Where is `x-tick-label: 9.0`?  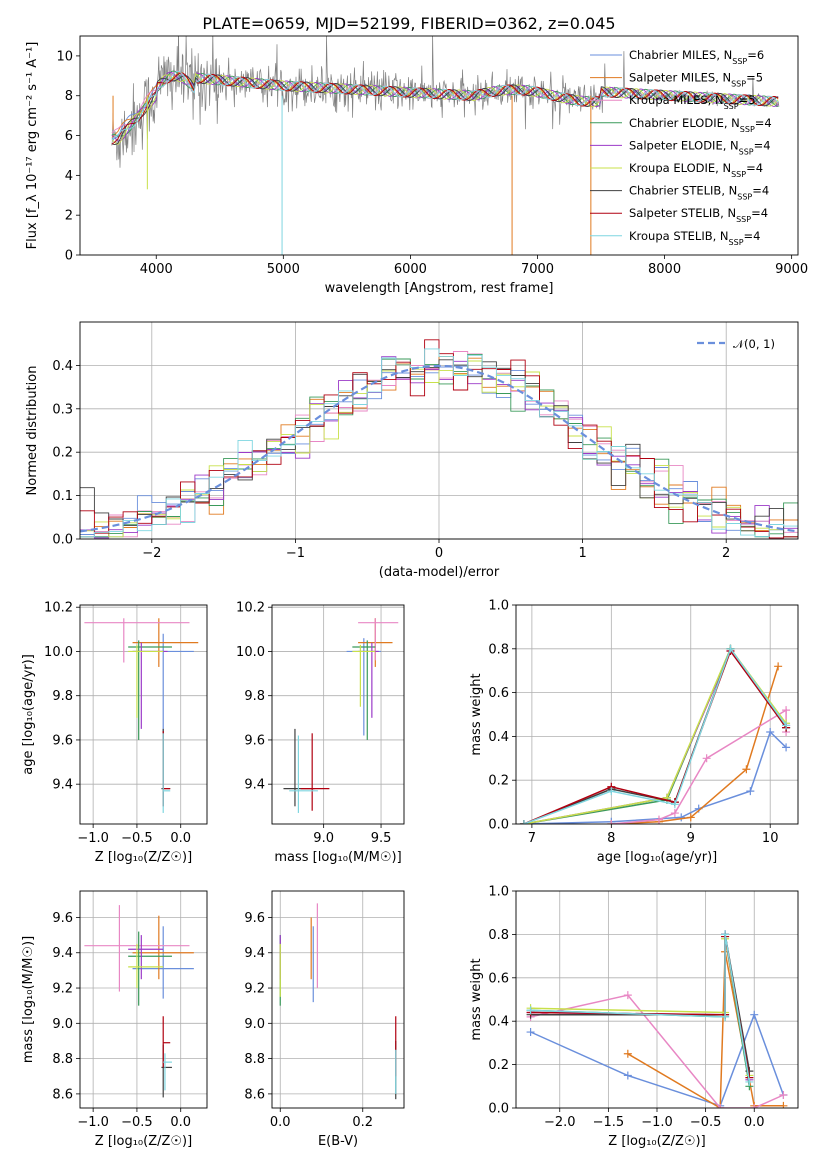
x-tick-label: 9.0 is located at coordinates (323, 838).